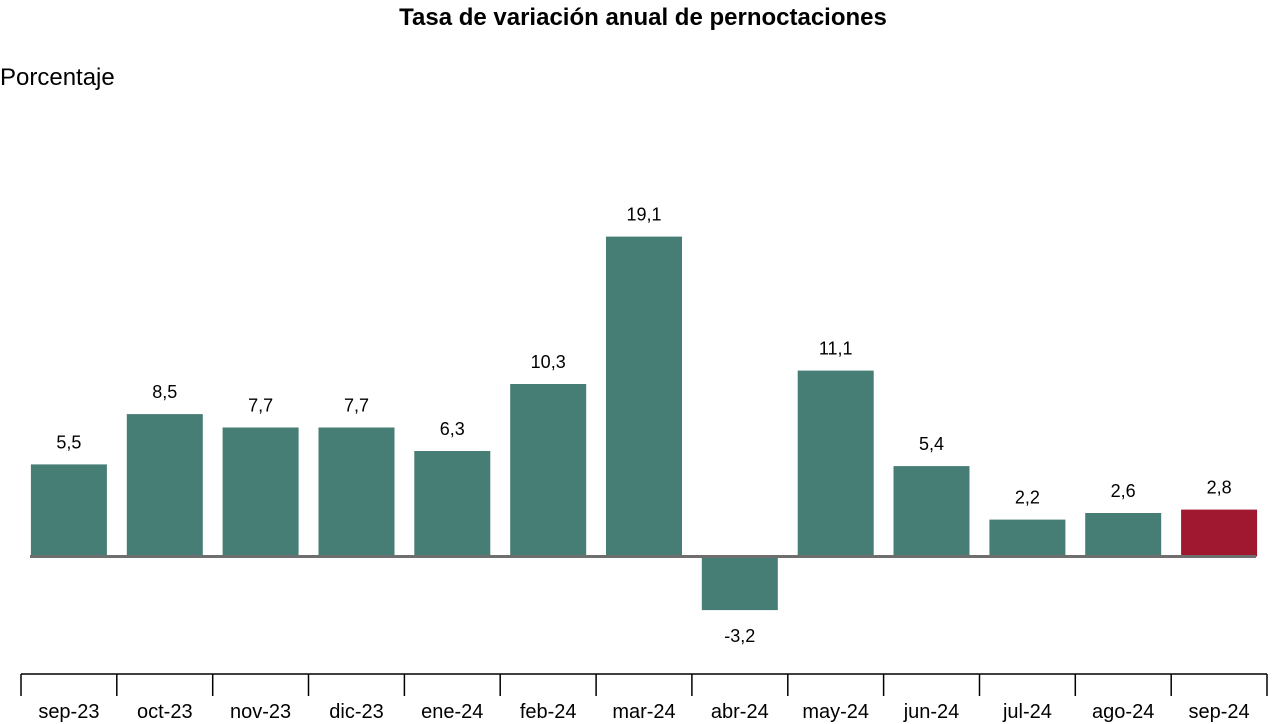 This screenshot has height=724, width=1286. I want to click on value-label-oct-23: 8,5, so click(164, 392).